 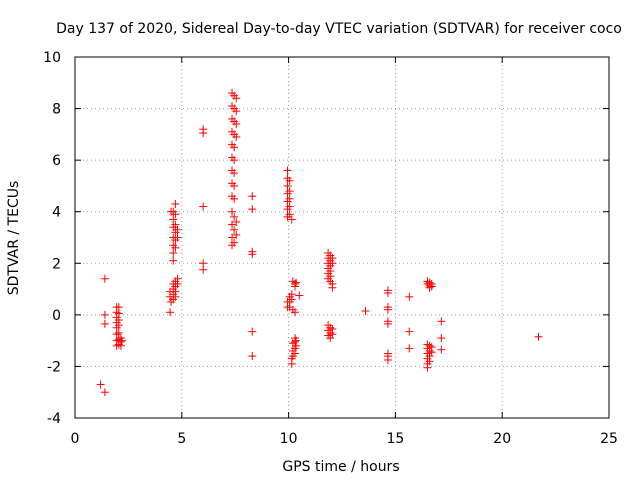 What do you see at coordinates (54, 419) in the screenshot?
I see `y-tick-label: -4` at bounding box center [54, 419].